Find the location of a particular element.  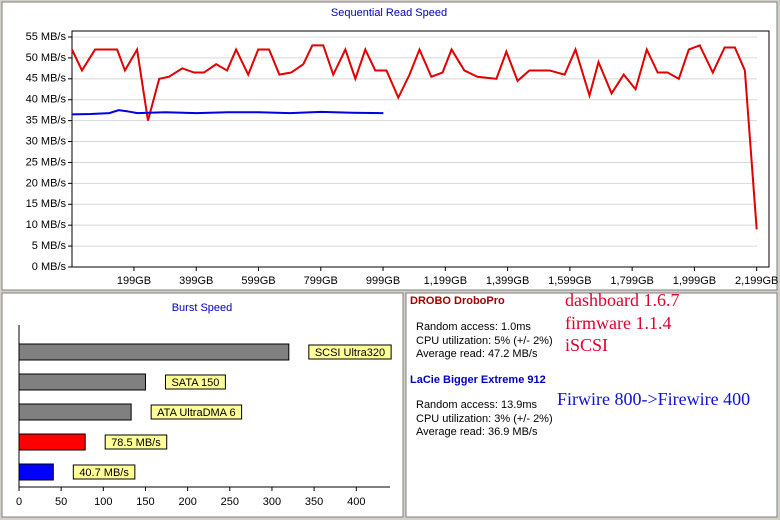

y-tick-label: 50 MB/s is located at coordinates (46, 58).